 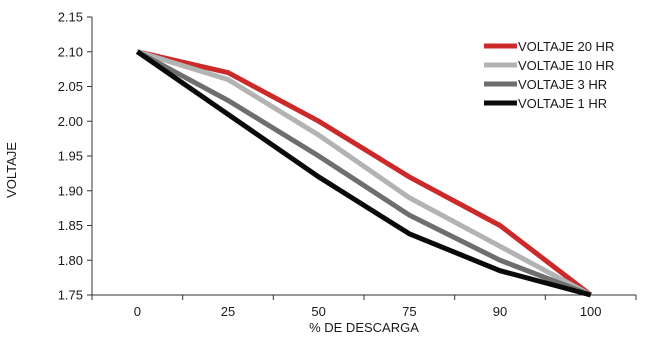 What do you see at coordinates (591, 311) in the screenshot?
I see `x-tick-label: 100` at bounding box center [591, 311].